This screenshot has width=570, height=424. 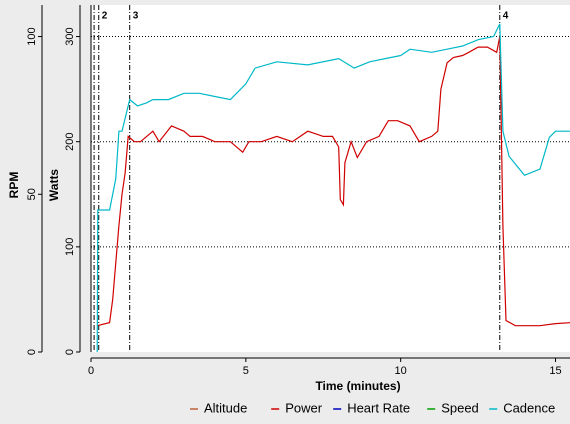 I want to click on marker-label: 2, so click(x=105, y=16).